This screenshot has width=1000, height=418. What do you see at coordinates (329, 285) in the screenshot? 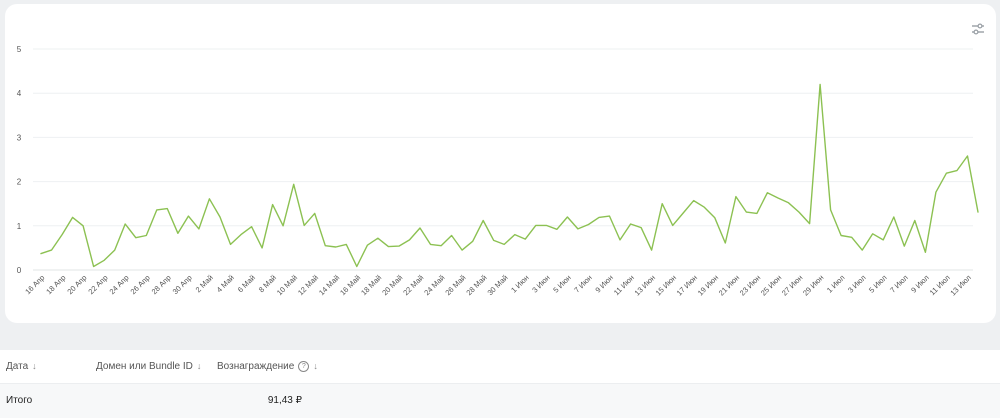
I see `x-tick-label: 14 Май` at bounding box center [329, 285].